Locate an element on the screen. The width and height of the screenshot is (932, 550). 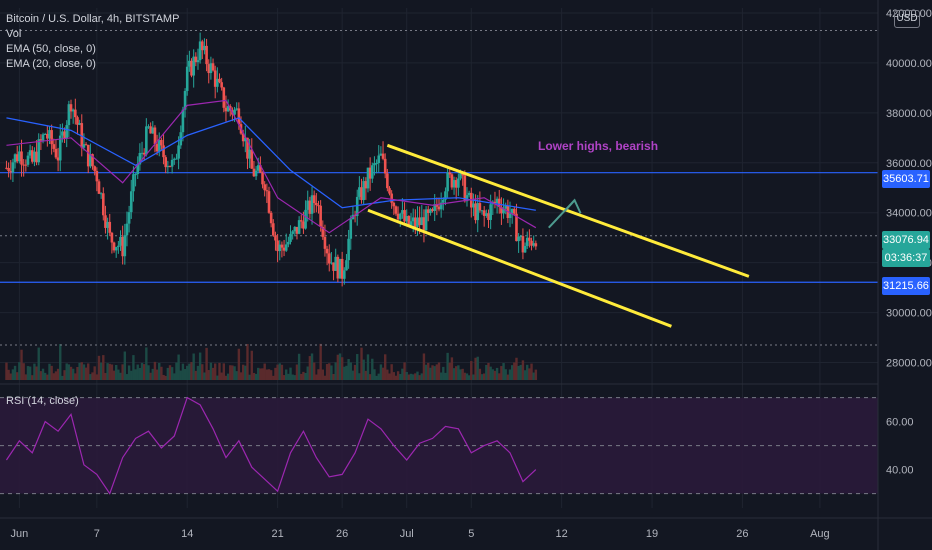
channel-upper-line is located at coordinates (568, 210).